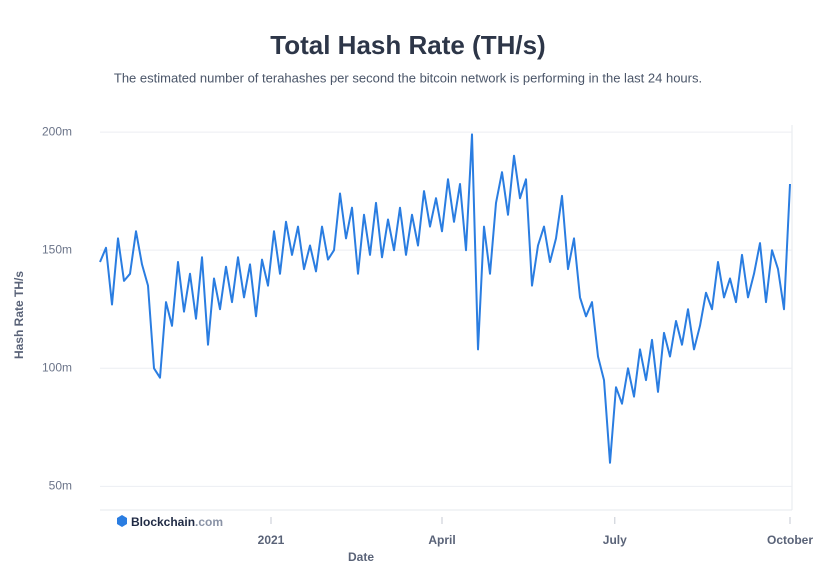  I want to click on y-tick-label: 100m, so click(57, 367).